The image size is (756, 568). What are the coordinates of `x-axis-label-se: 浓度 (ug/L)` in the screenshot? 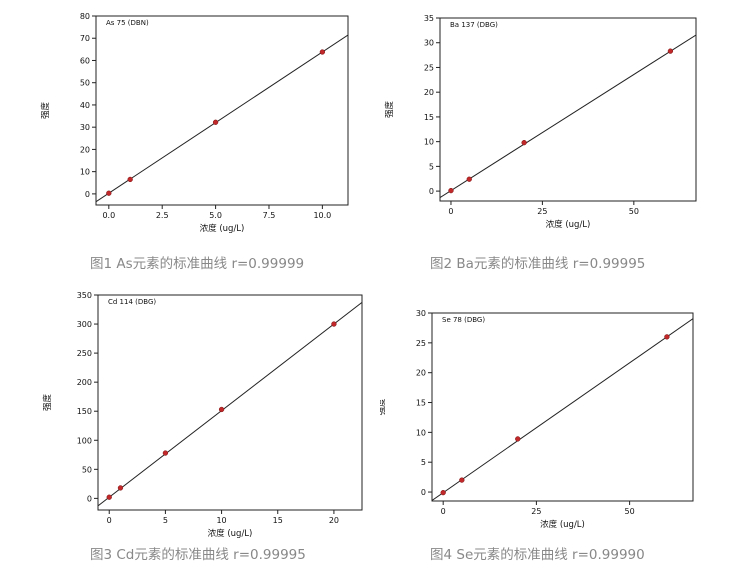 It's located at (562, 524).